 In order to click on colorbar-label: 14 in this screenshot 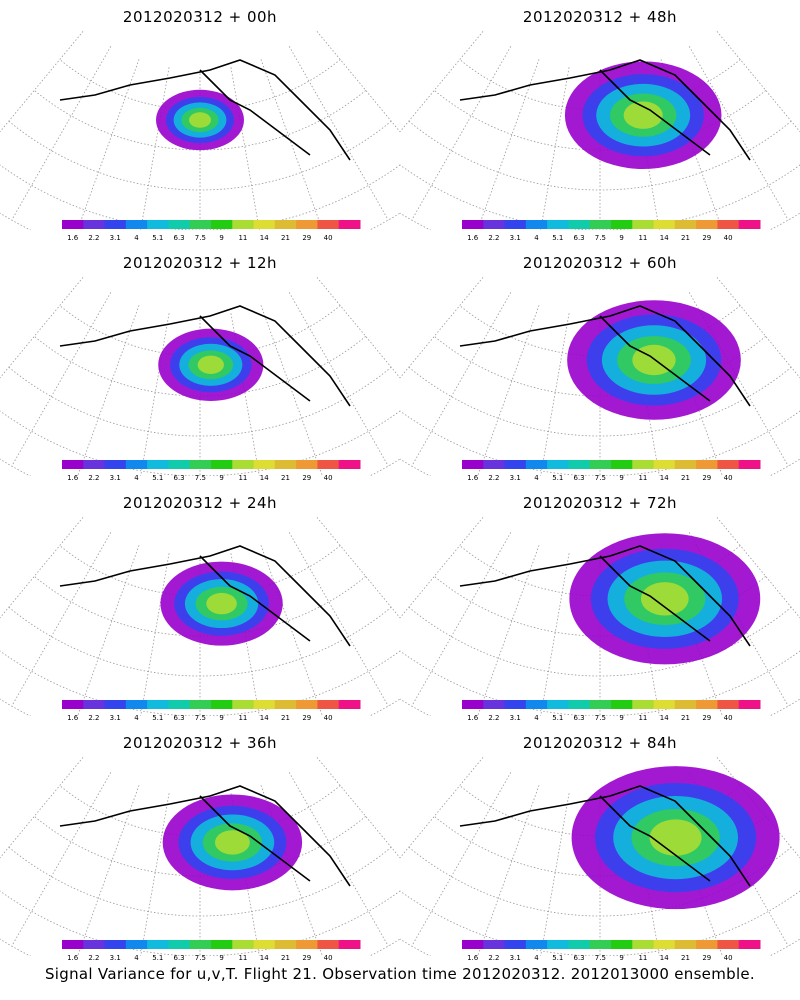, I will do `click(664, 718)`.